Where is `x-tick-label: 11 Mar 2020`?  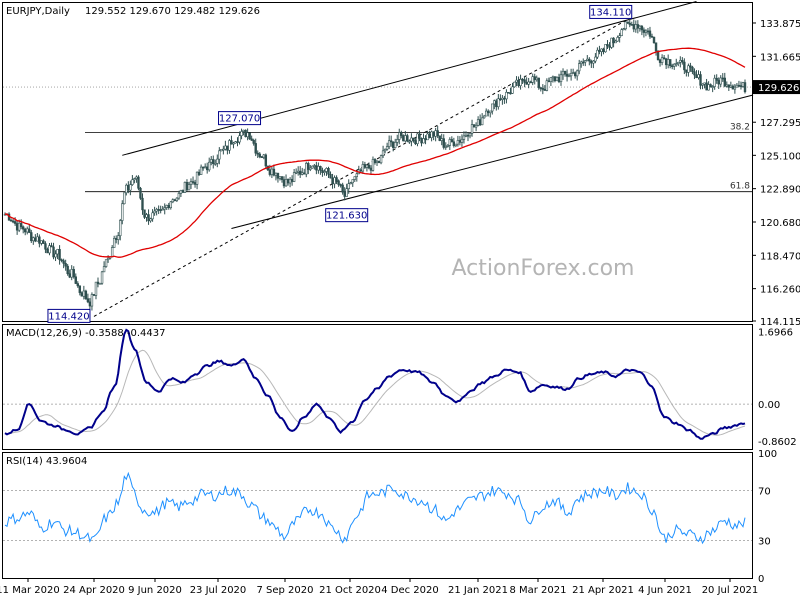
x-tick-label: 11 Mar 2020 is located at coordinates (30, 590).